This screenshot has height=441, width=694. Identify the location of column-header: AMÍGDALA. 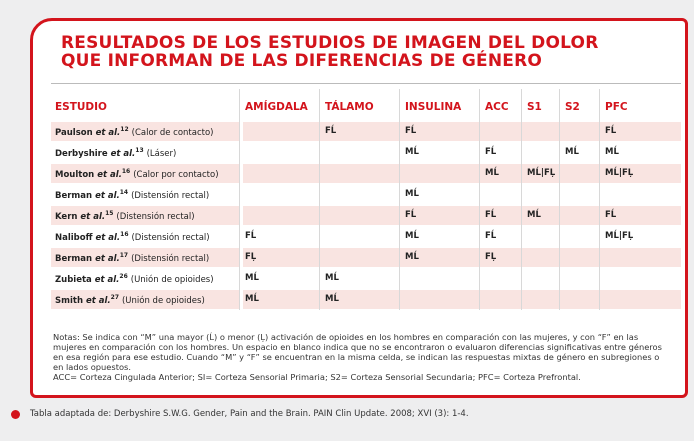
(276, 107).